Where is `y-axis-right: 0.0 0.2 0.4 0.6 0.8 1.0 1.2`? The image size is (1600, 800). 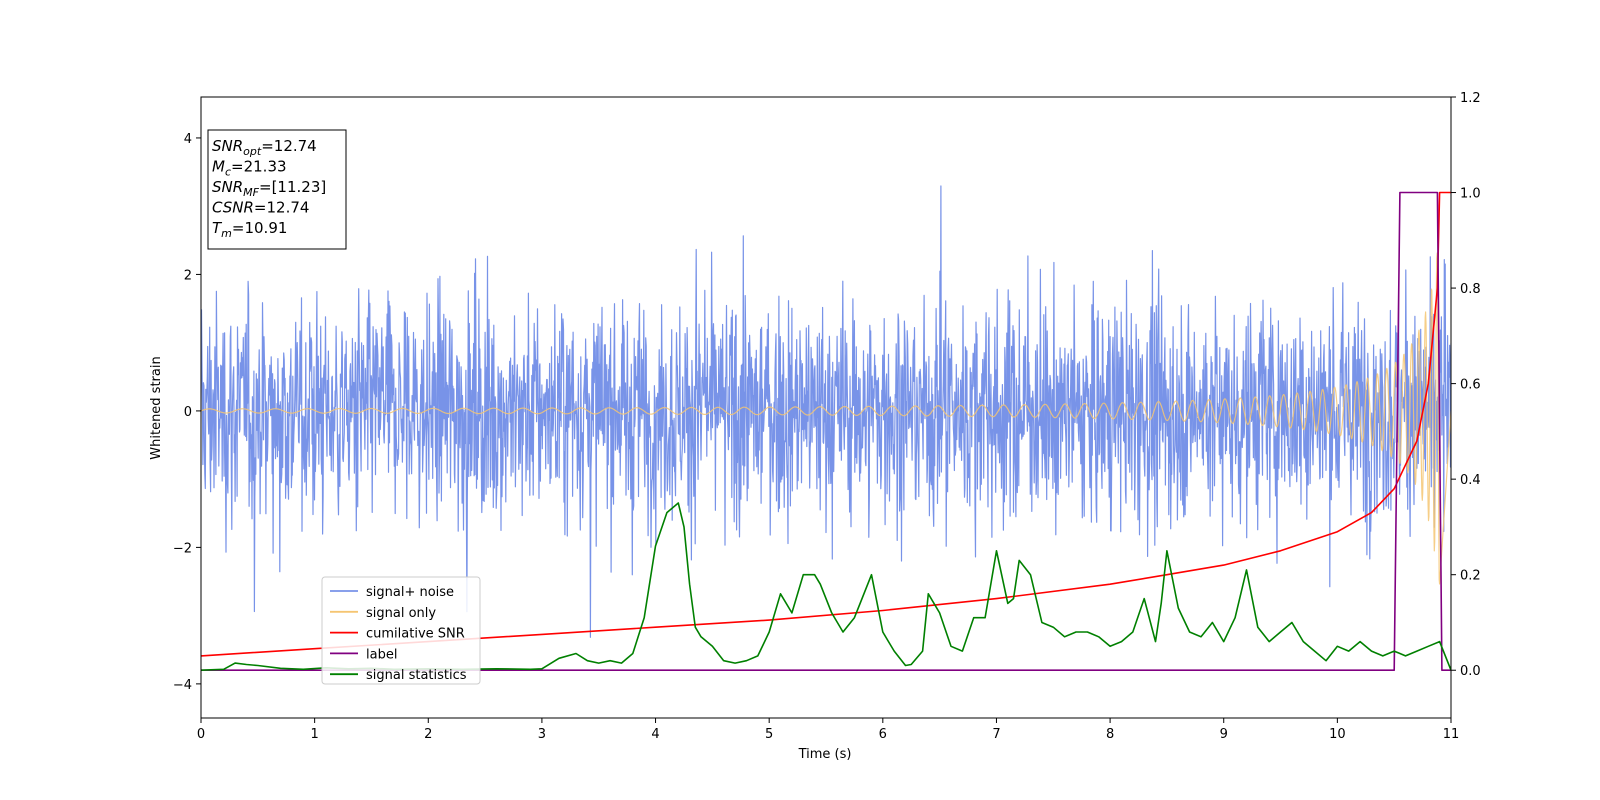
y-axis-right: 0.0 0.2 0.4 0.6 0.8 1.0 1.2 is located at coordinates (1466, 385).